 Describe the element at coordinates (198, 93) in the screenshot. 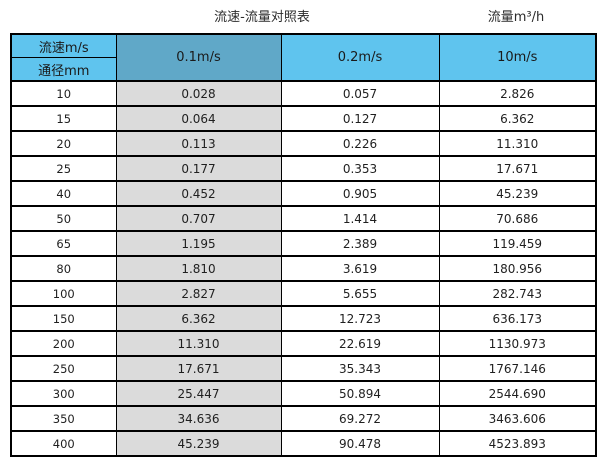

I see `flow-value-cell: 0.028` at that location.